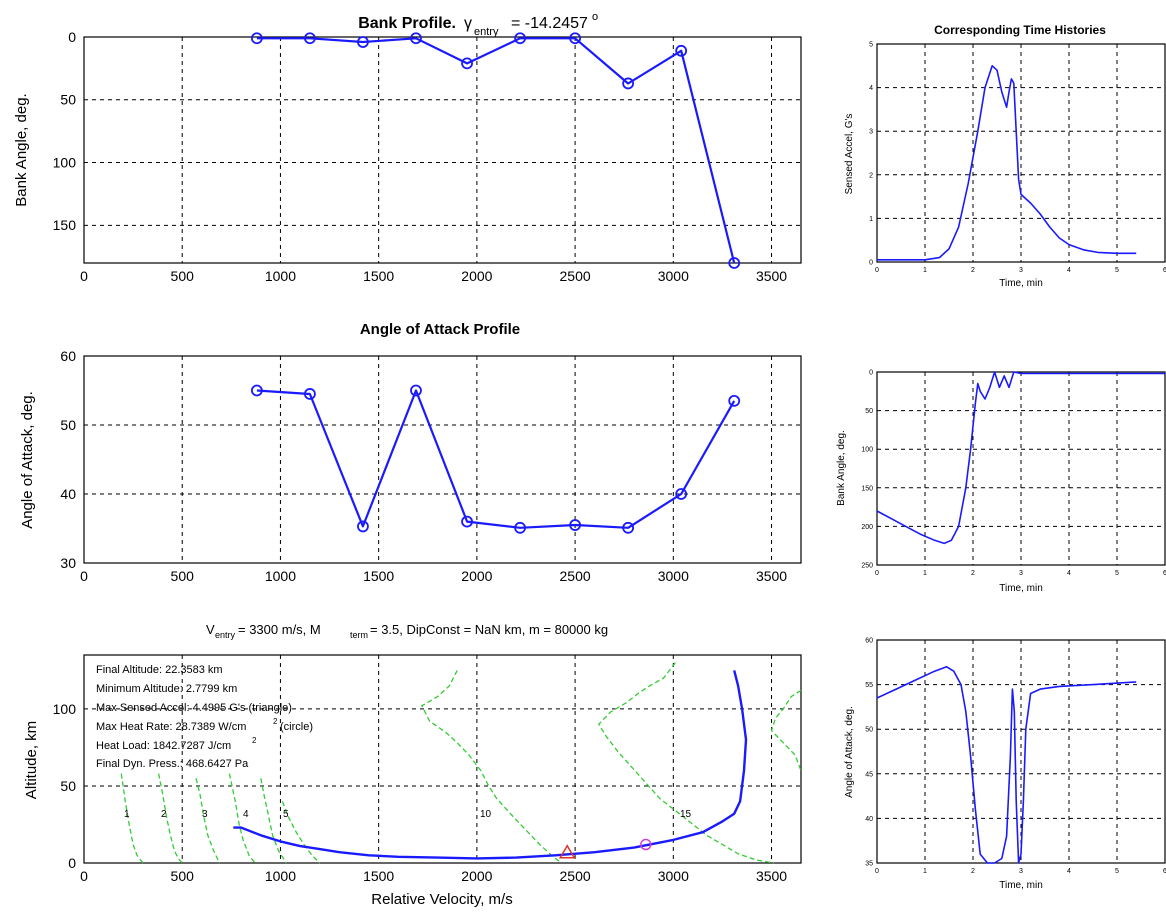  Describe the element at coordinates (646, 844) in the screenshot. I see `max-heat-circle-marker` at that location.